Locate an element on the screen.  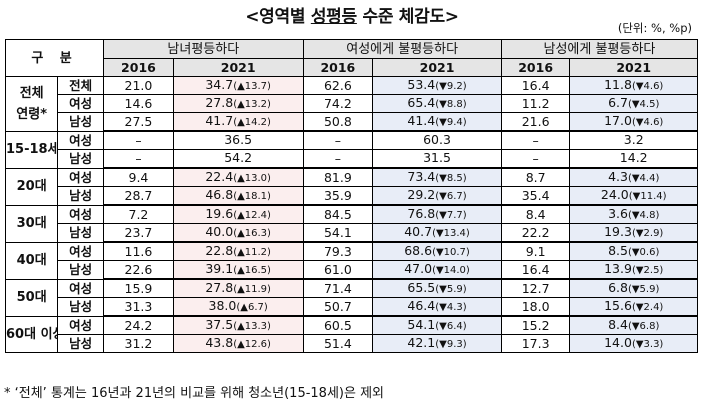
cell-2021-value: 68.6 is located at coordinates (418, 250).